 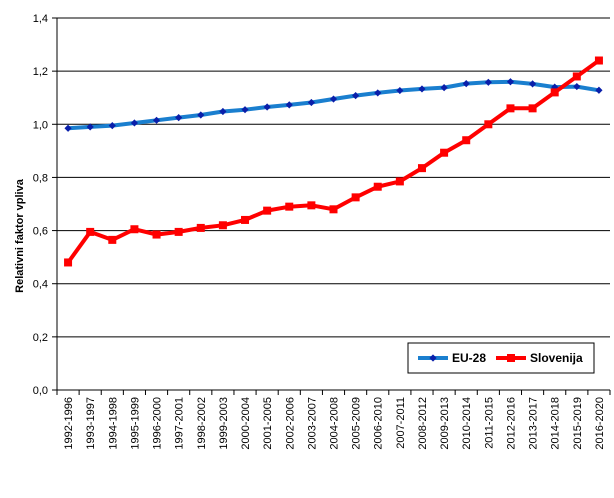 I want to click on y-tick-label: 0,0, so click(x=40, y=391).